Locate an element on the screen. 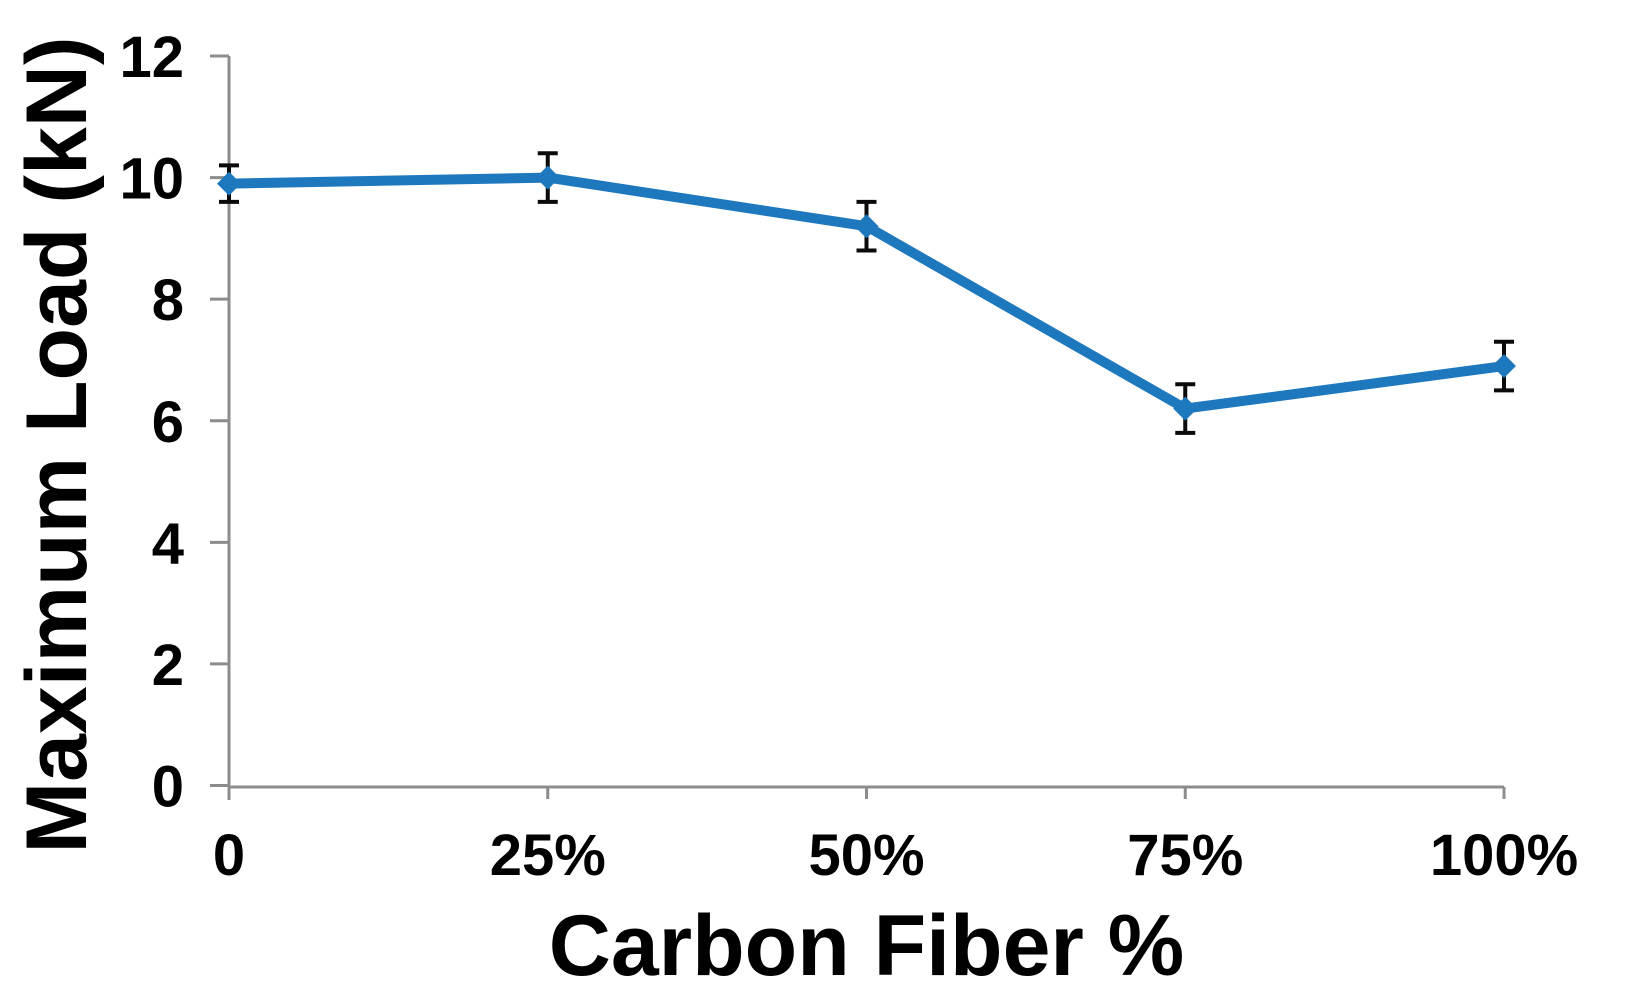  x-tick-label: 25% is located at coordinates (548, 855).